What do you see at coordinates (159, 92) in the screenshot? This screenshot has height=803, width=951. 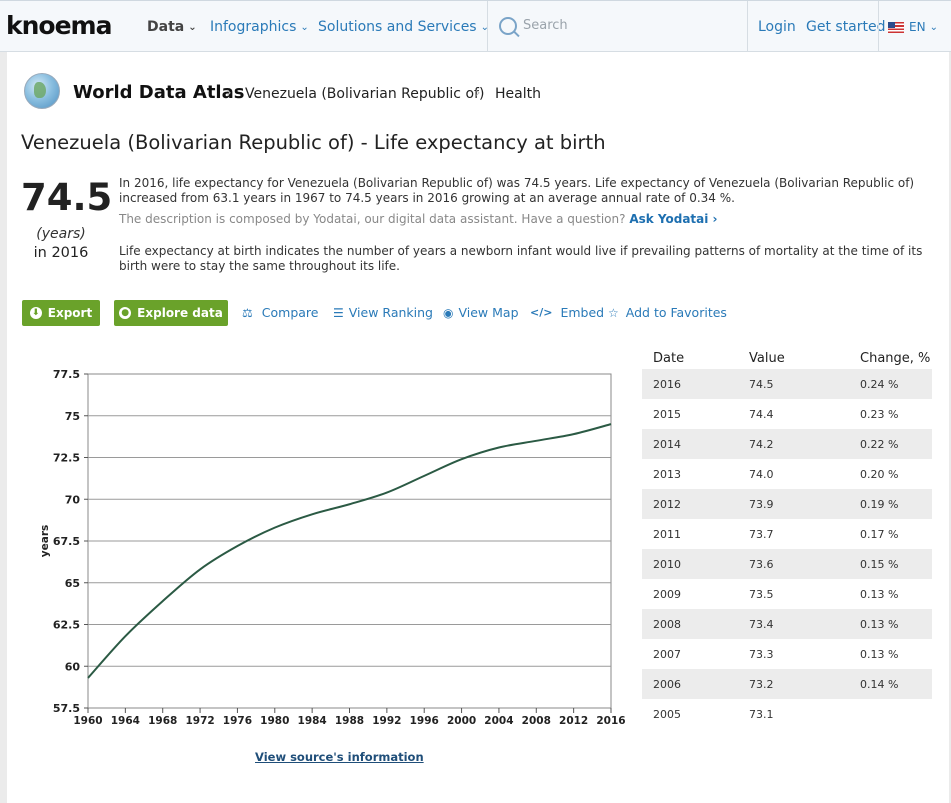 I see `world-data-atlas-link: World Data Atlas` at bounding box center [159, 92].